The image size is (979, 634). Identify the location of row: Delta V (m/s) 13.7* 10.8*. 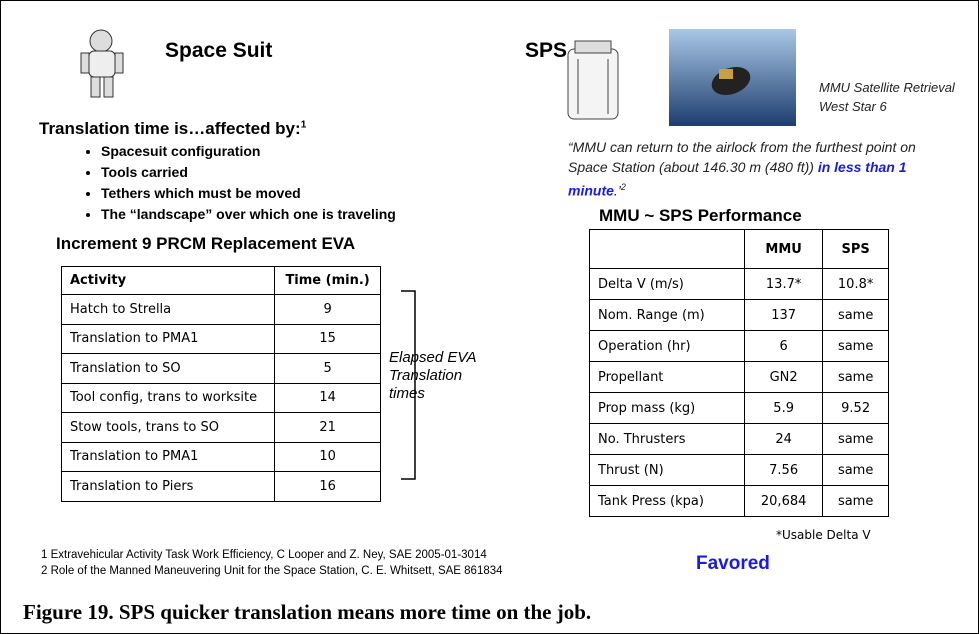
(739, 284).